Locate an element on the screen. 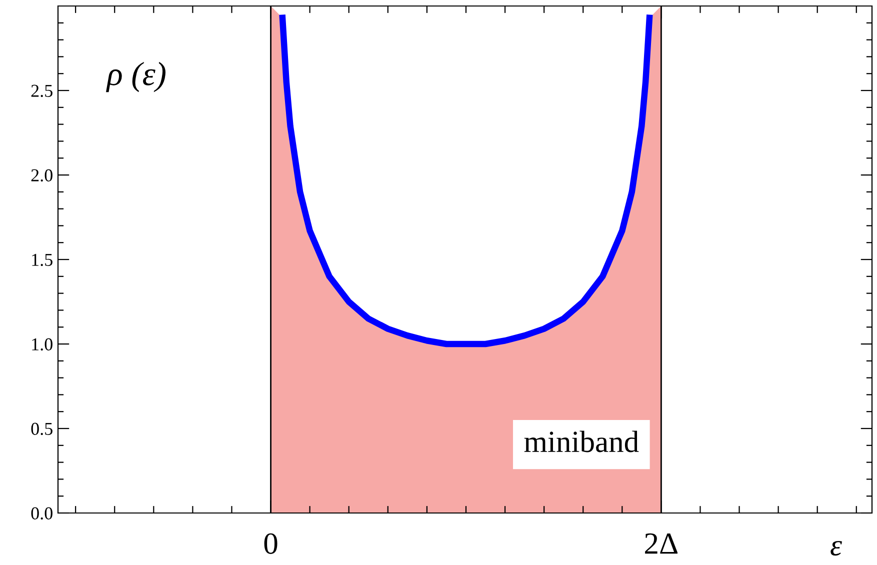 Image resolution: width=877 pixels, height=565 pixels. x-axis-title: ε is located at coordinates (836, 548).